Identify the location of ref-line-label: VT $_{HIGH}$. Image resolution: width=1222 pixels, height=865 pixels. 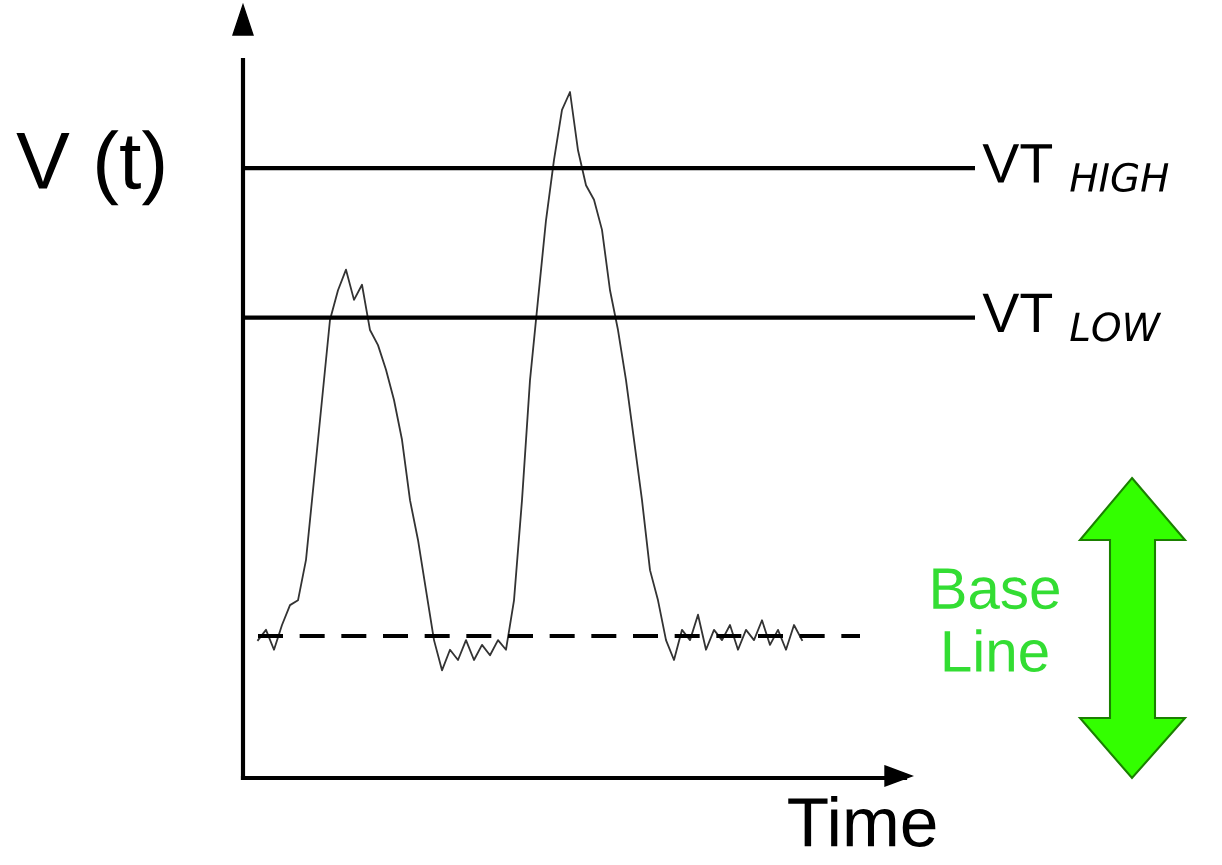
(1075, 168).